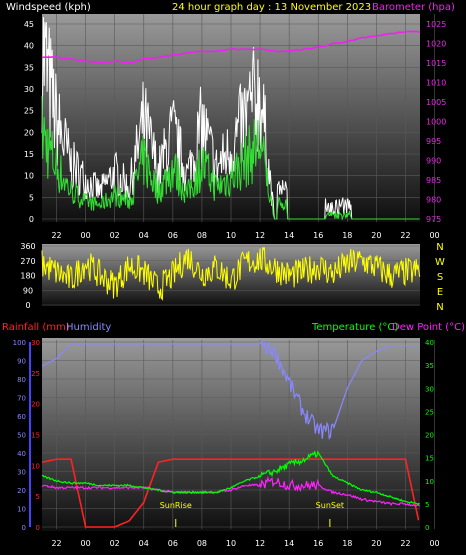 This screenshot has width=466, height=555. Describe the element at coordinates (347, 543) in the screenshot. I see `temp-x-tick-label: 18` at that location.